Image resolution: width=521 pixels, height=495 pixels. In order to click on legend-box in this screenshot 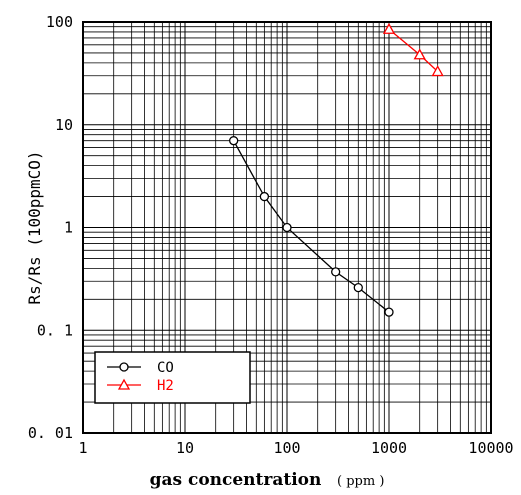, I will do `click(172, 377)`.